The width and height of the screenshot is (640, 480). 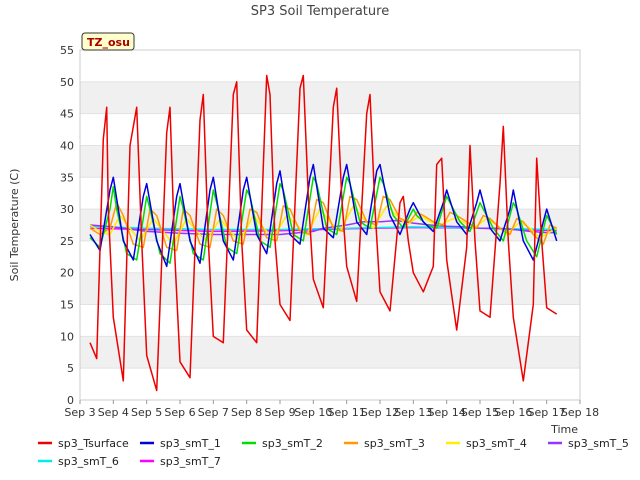 I want to click on legend-label: sp3_smT_6, so click(x=88, y=461).